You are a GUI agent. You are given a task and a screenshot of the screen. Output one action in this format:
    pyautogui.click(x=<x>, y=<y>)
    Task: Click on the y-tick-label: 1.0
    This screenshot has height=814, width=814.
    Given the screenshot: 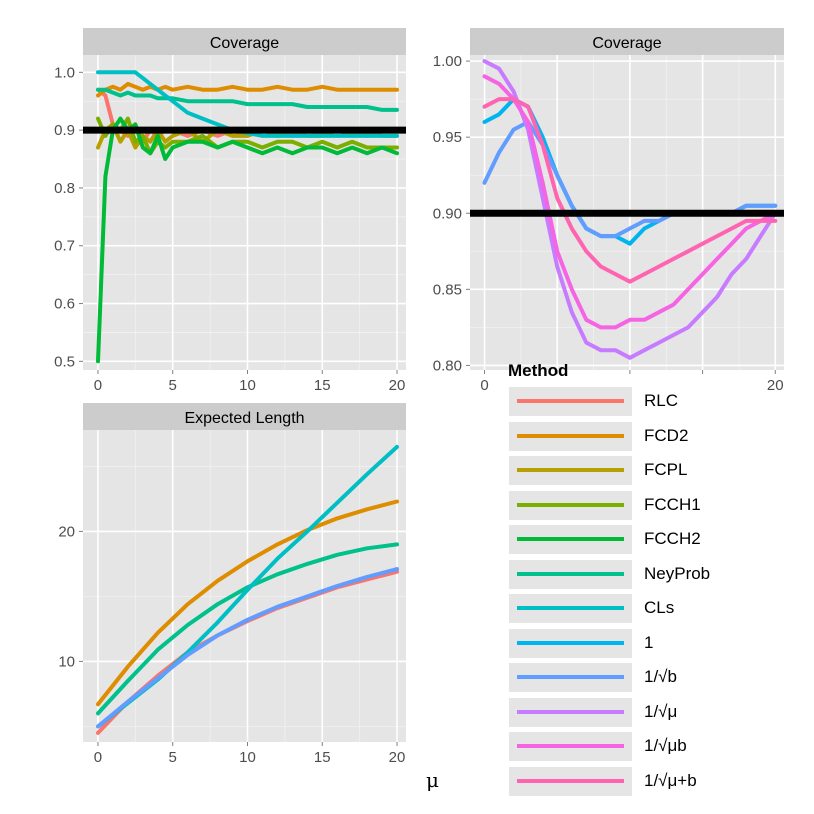 What is the action you would take?
    pyautogui.click(x=64, y=72)
    